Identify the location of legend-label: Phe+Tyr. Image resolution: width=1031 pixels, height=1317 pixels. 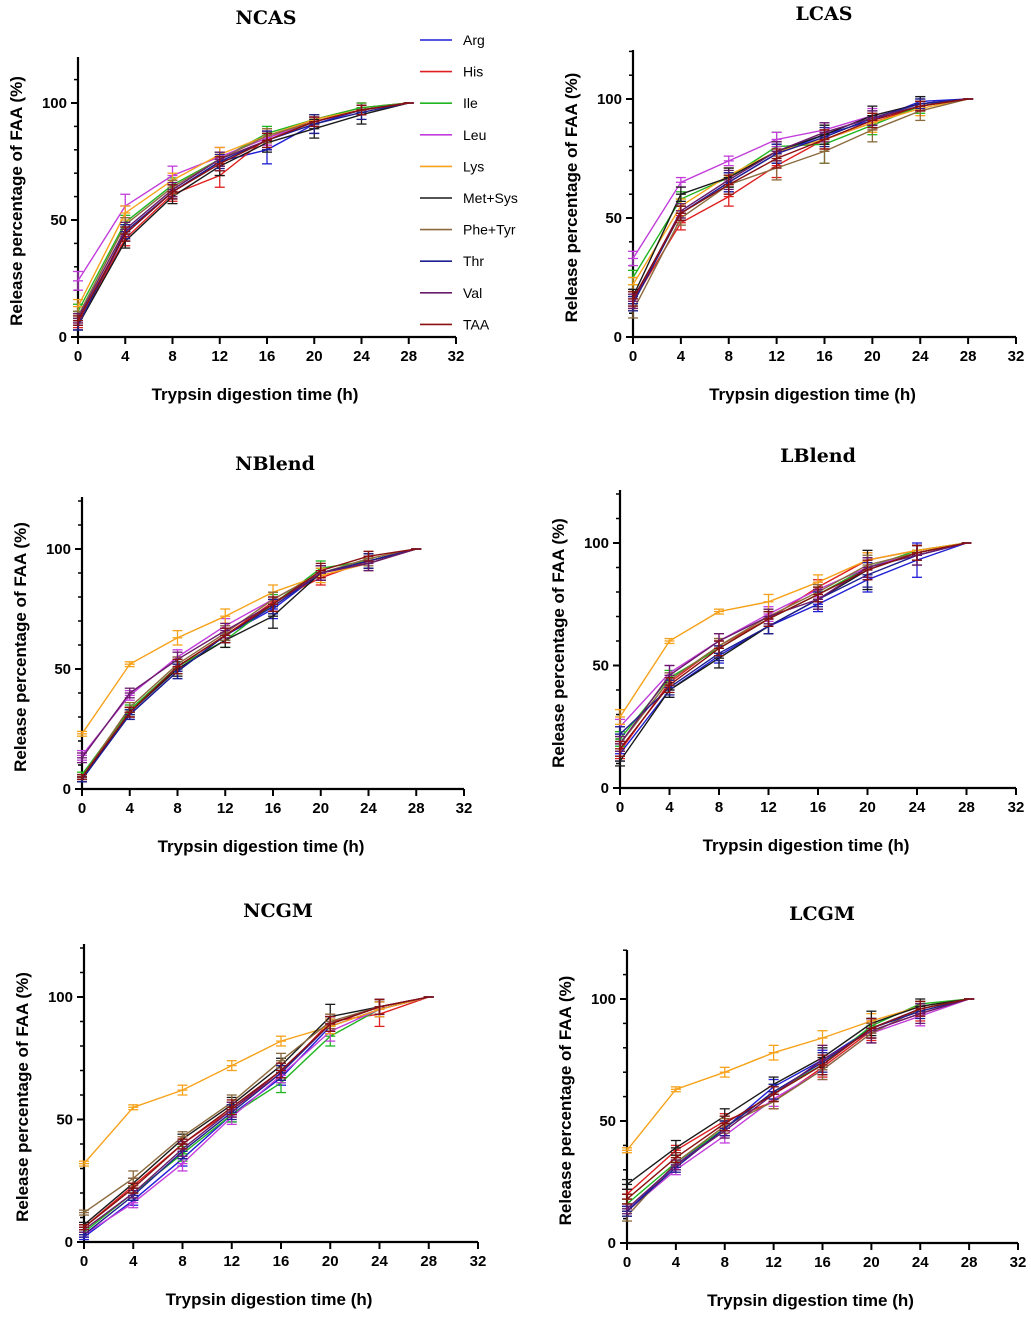
(489, 230).